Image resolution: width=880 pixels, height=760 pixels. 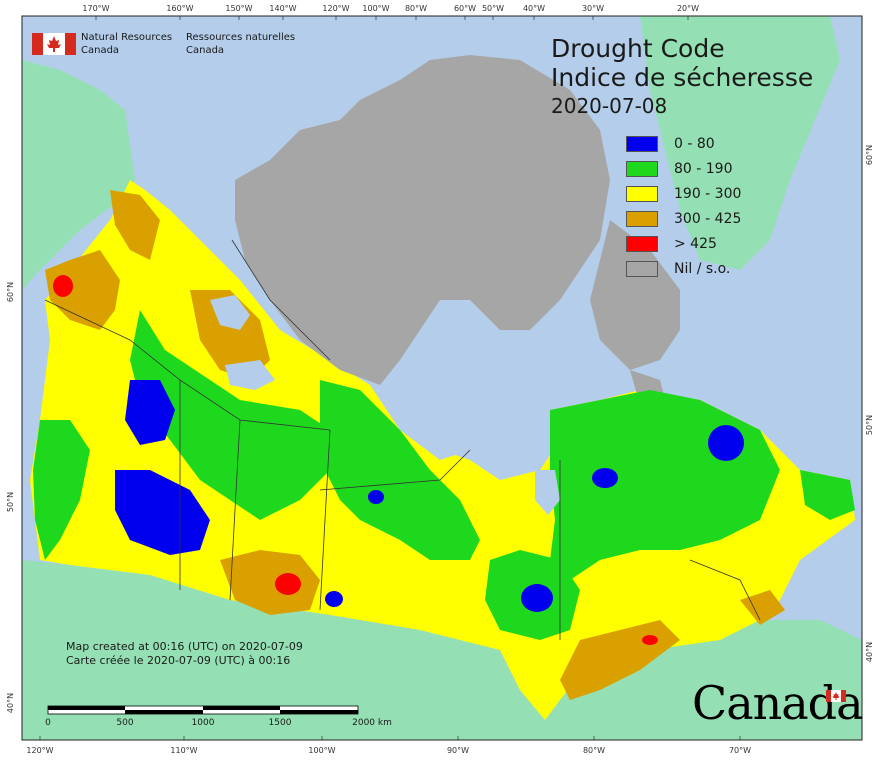 I want to click on graticule-top-label: 40°W, so click(x=534, y=8).